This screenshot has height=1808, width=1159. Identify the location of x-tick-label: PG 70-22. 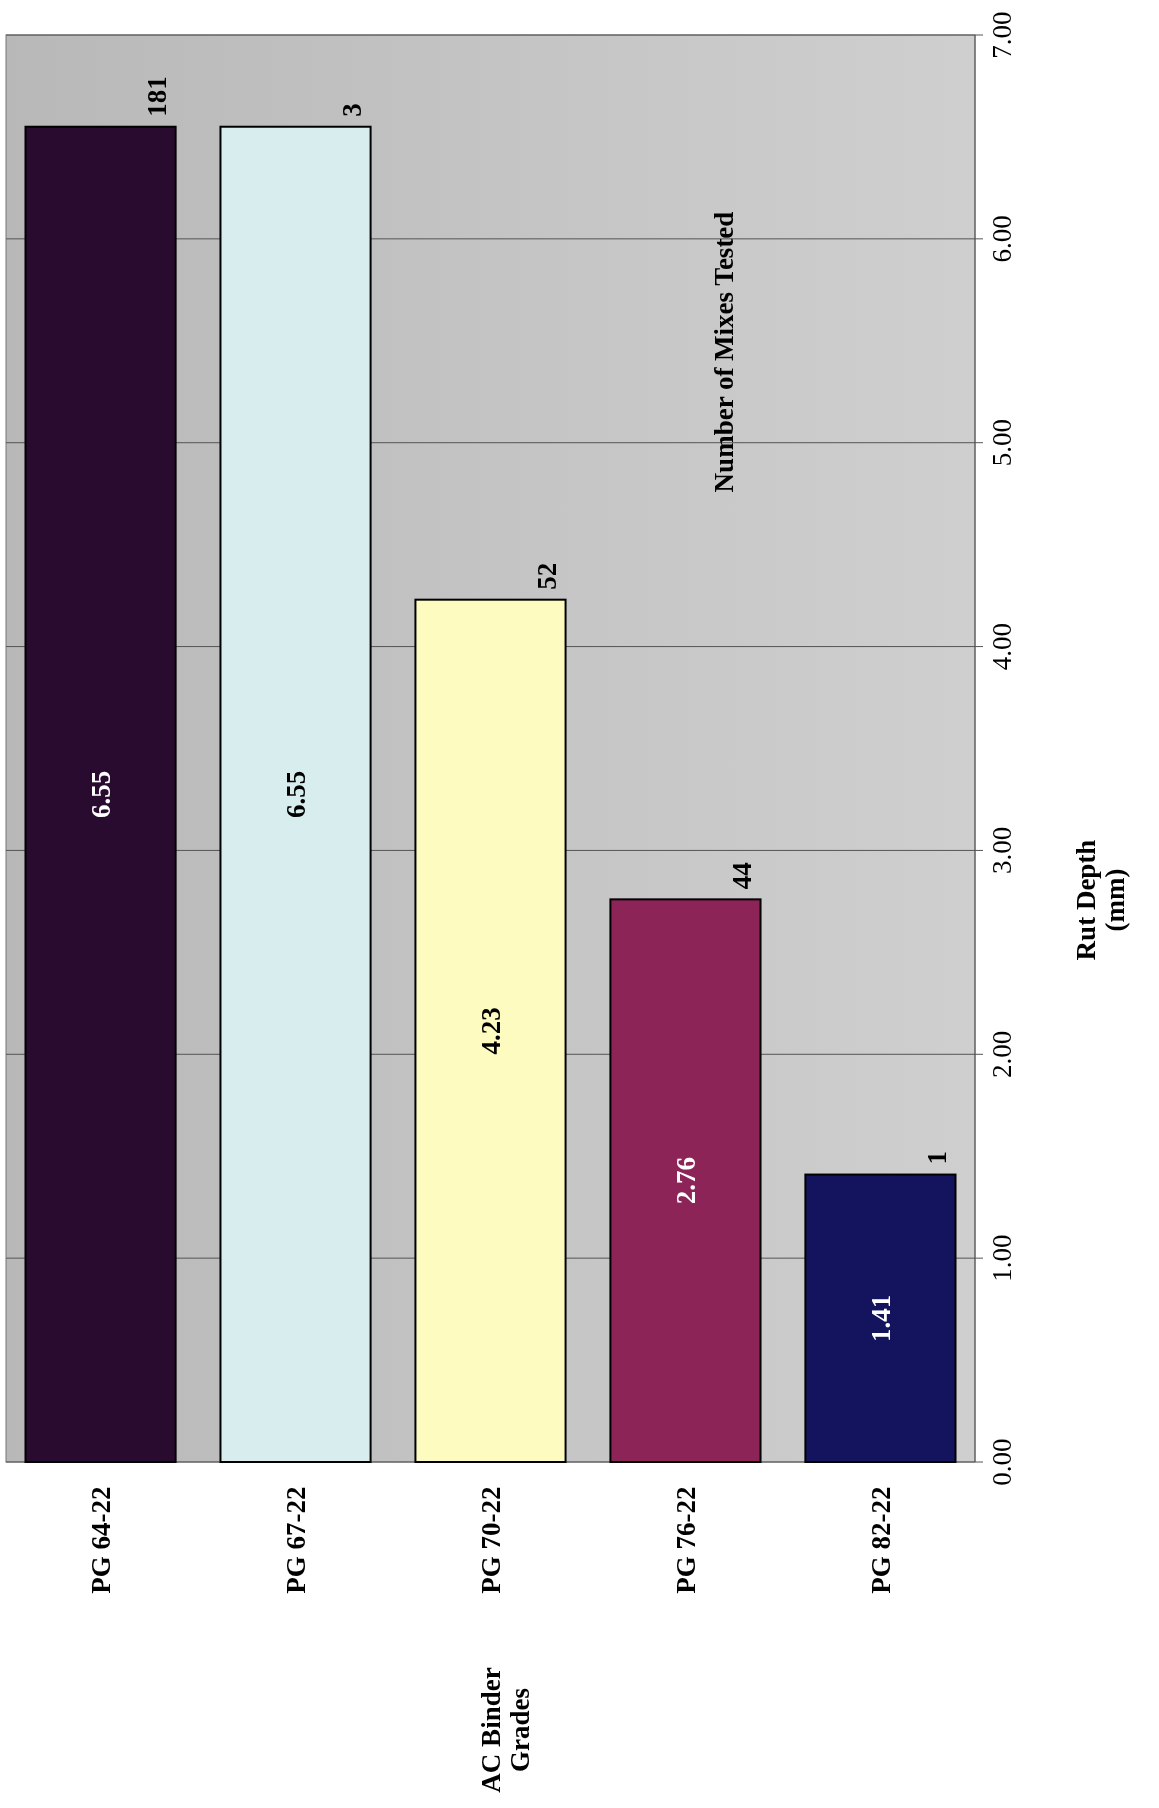
(490, 1540).